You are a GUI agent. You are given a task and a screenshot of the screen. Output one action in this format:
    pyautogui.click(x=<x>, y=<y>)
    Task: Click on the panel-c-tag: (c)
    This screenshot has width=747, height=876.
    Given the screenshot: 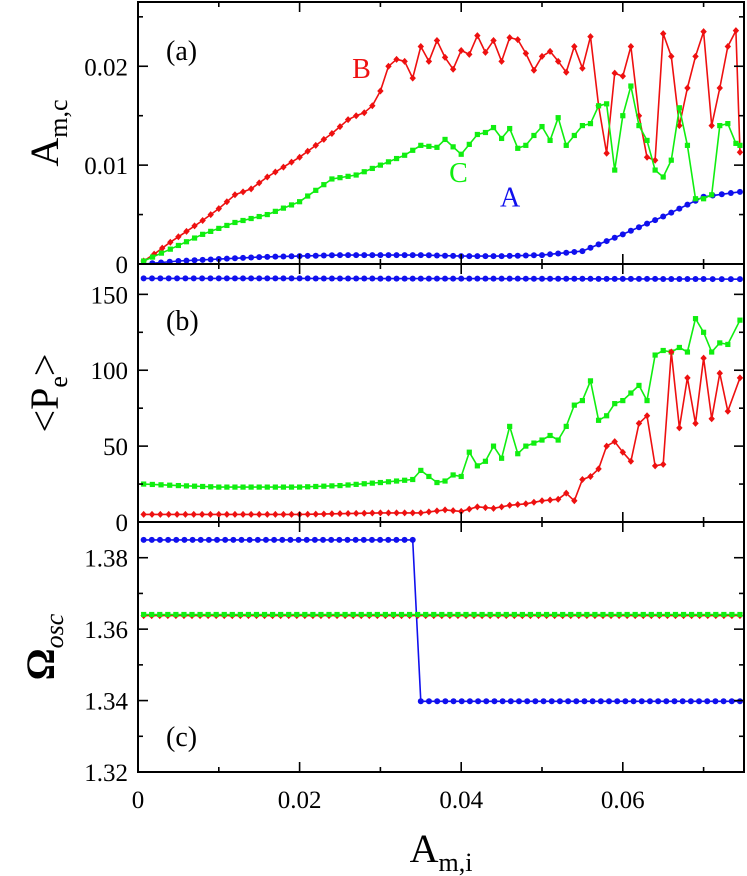 What is the action you would take?
    pyautogui.click(x=181, y=737)
    